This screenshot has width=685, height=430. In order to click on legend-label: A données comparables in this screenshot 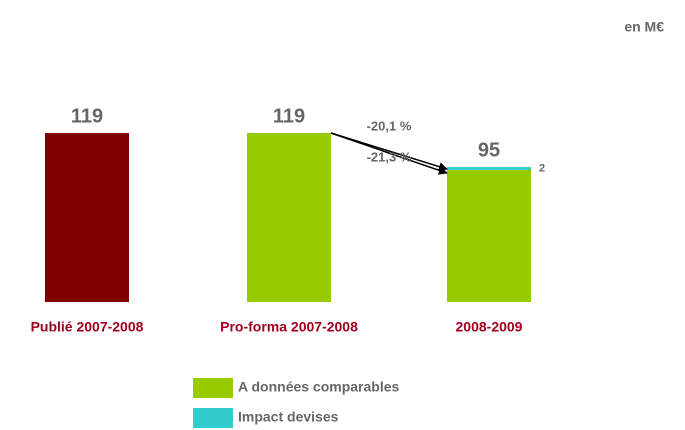, I will do `click(319, 387)`.